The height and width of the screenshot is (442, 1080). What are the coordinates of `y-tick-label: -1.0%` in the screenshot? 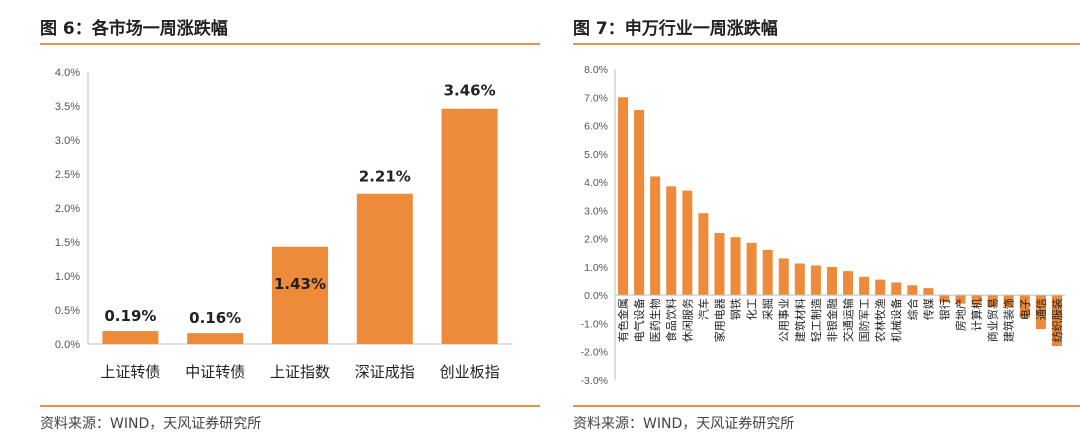 It's located at (594, 324).